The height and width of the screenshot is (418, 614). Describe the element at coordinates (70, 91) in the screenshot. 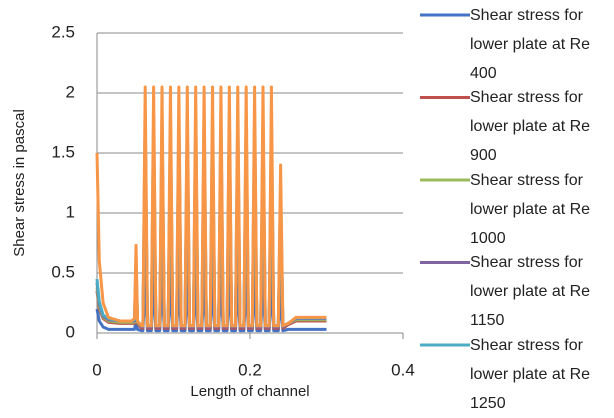

I see `y-tick-label: 2` at that location.